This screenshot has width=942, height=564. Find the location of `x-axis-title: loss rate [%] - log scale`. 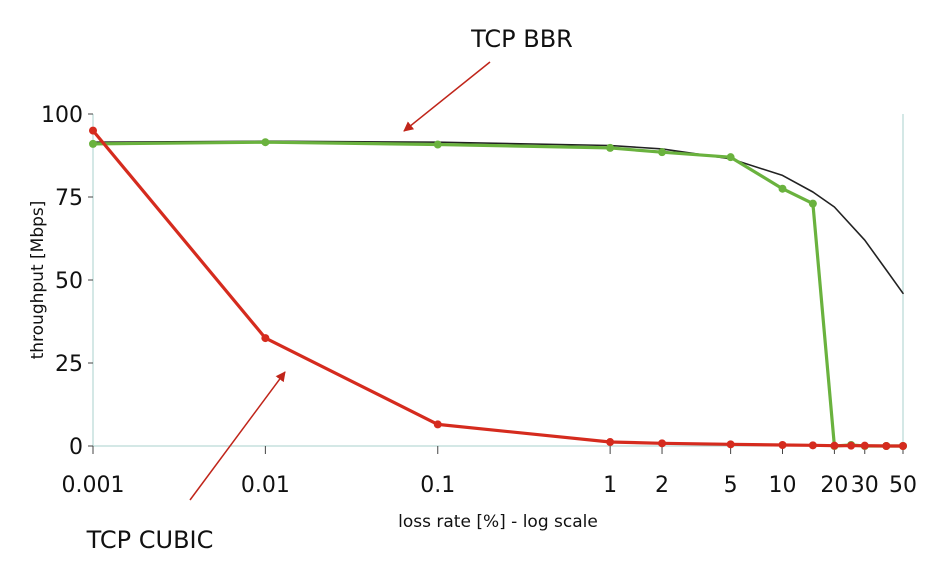

x-axis-title: loss rate [%] - log scale is located at coordinates (498, 522).